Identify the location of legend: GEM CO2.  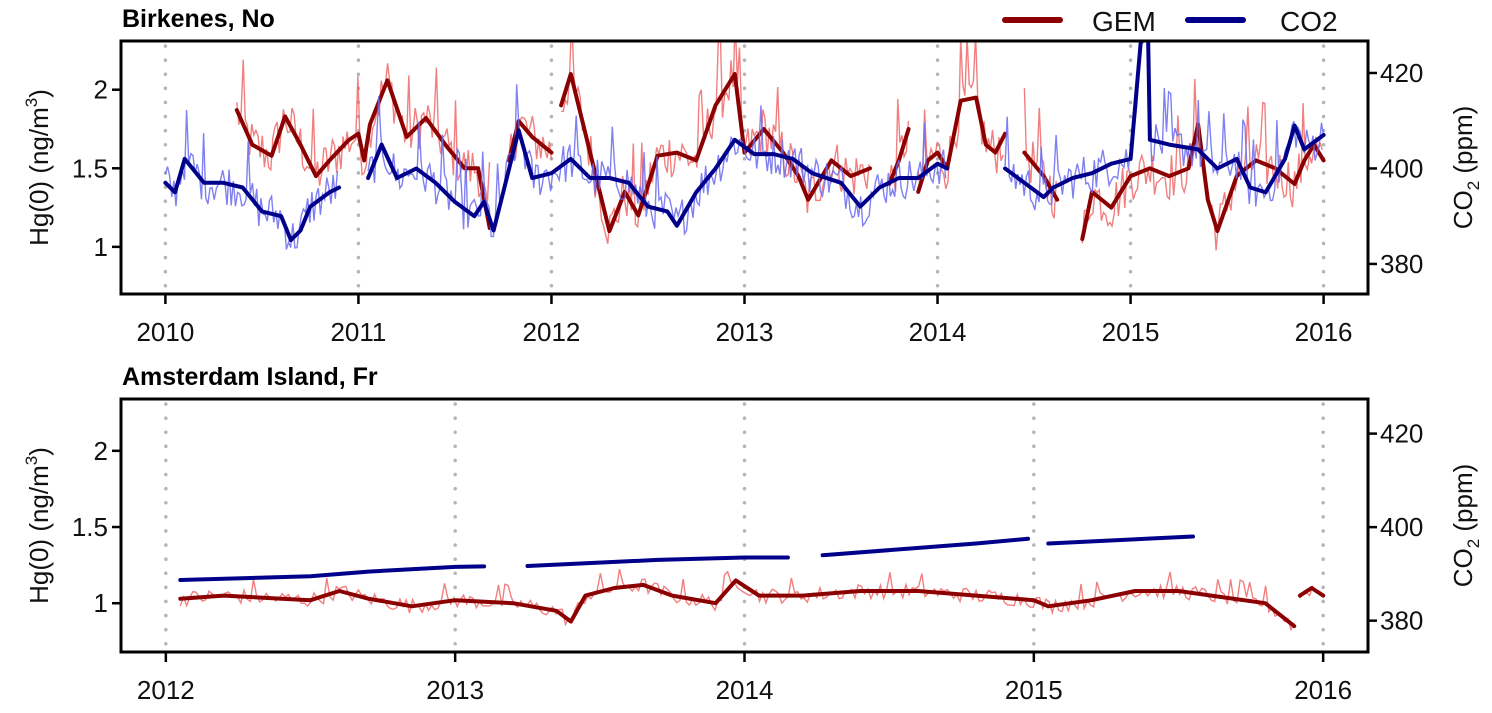
(1170, 21).